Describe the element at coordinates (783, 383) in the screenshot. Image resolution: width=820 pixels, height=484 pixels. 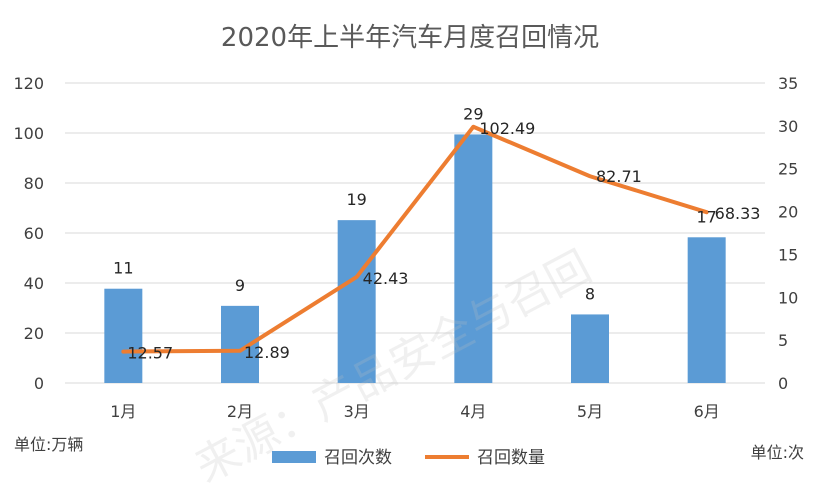
I see `right-axis-tick-label: 0` at that location.